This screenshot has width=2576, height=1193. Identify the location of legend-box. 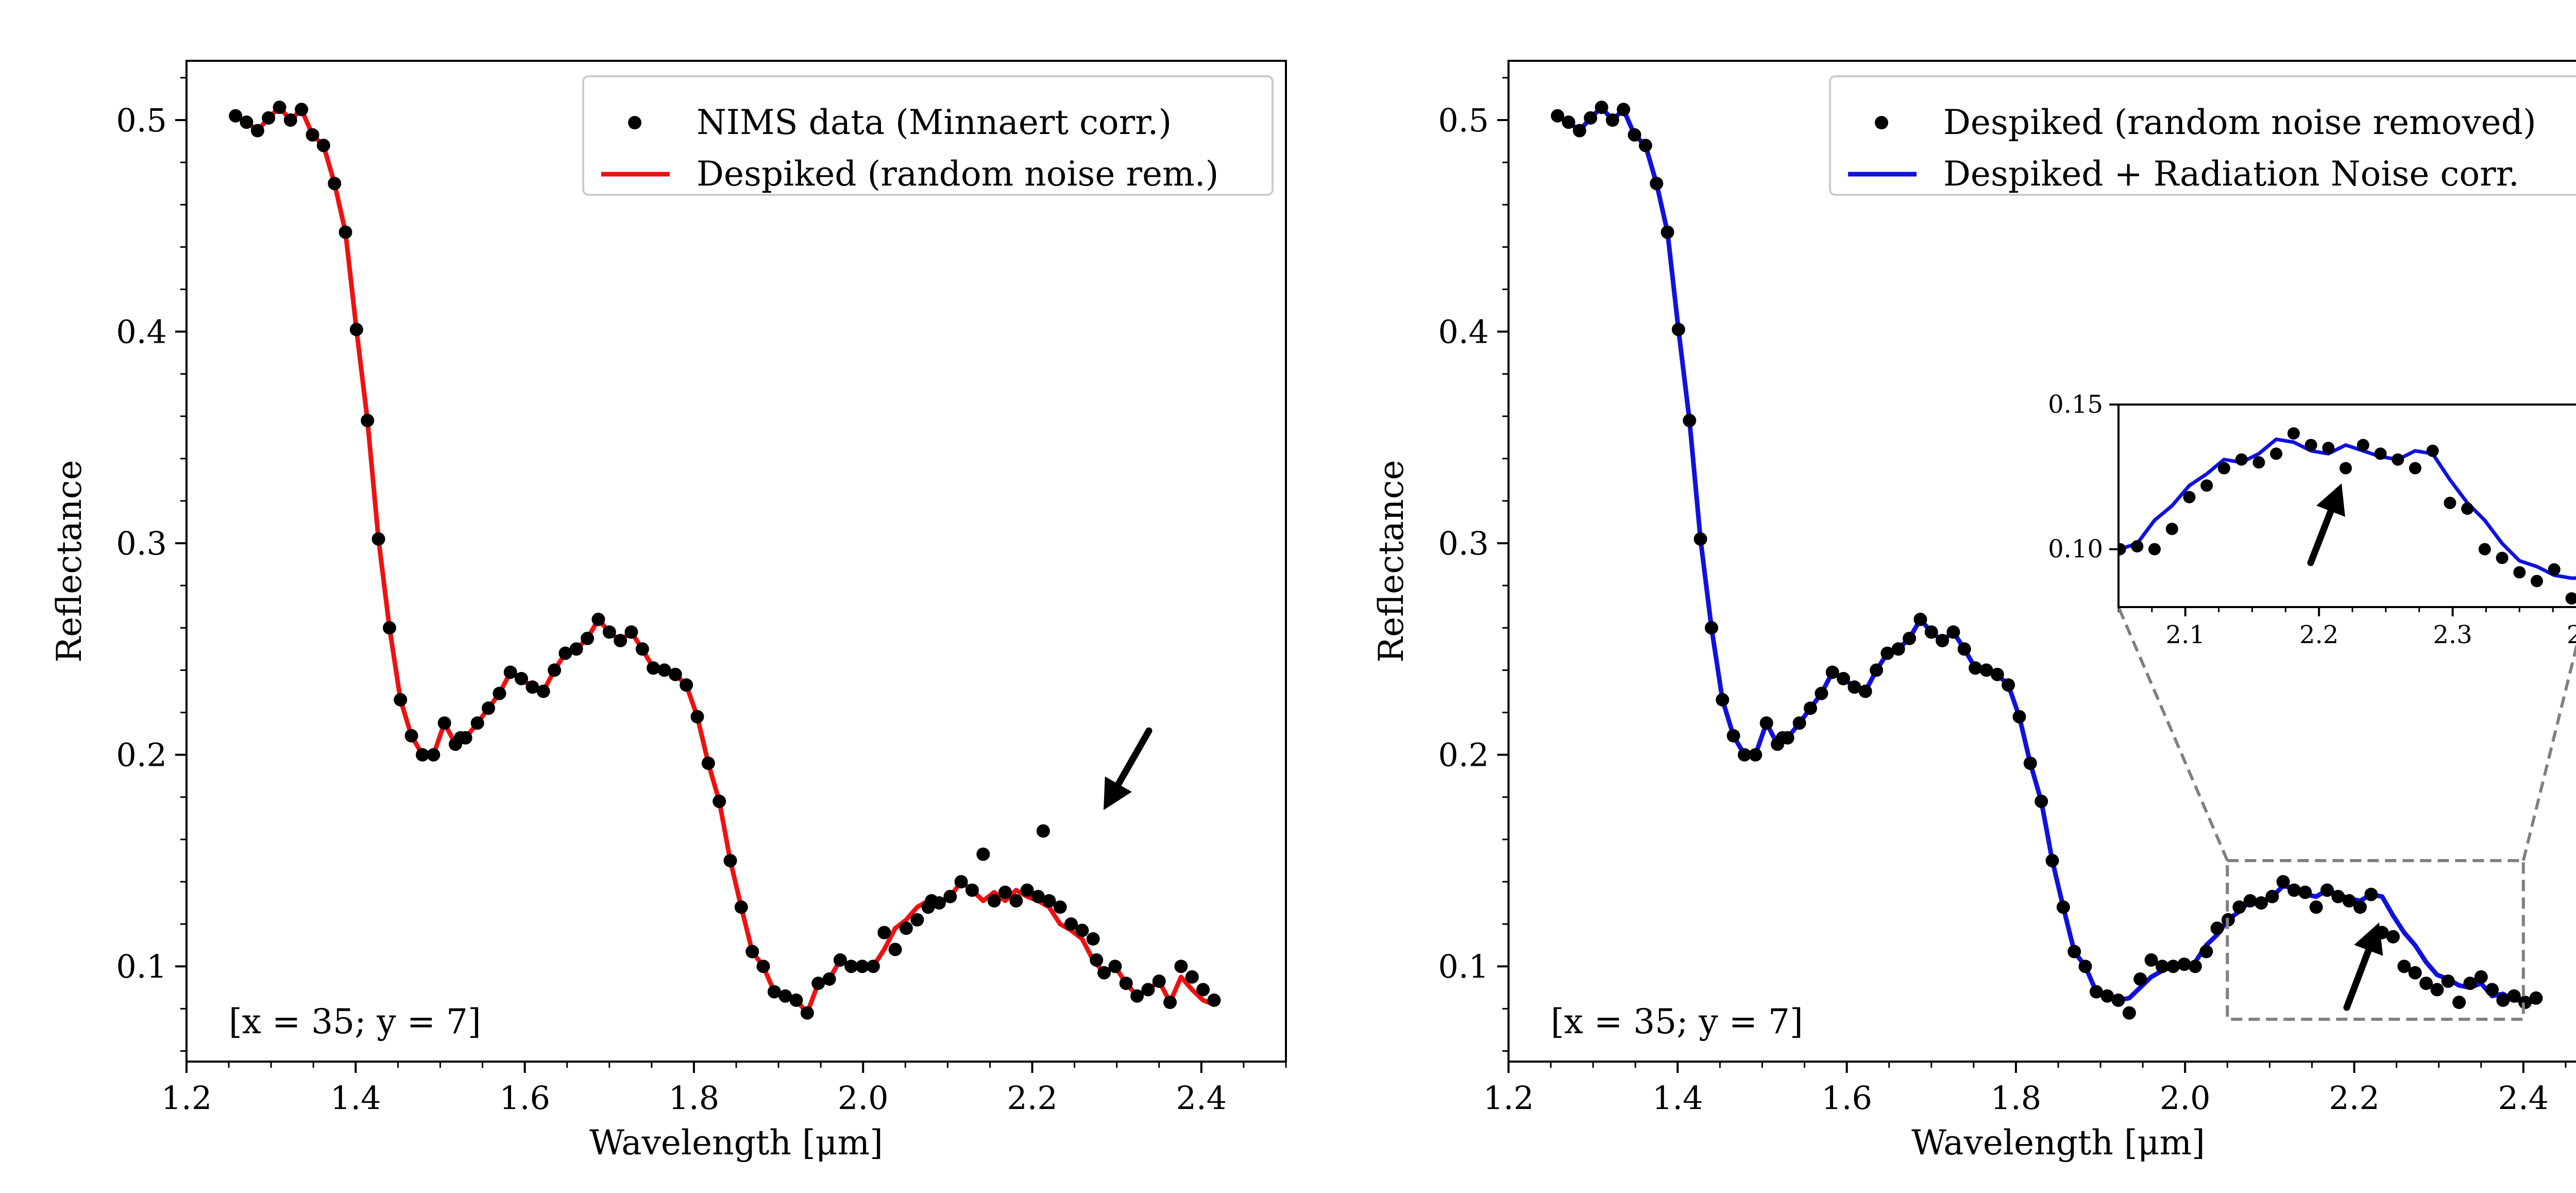
(928, 135).